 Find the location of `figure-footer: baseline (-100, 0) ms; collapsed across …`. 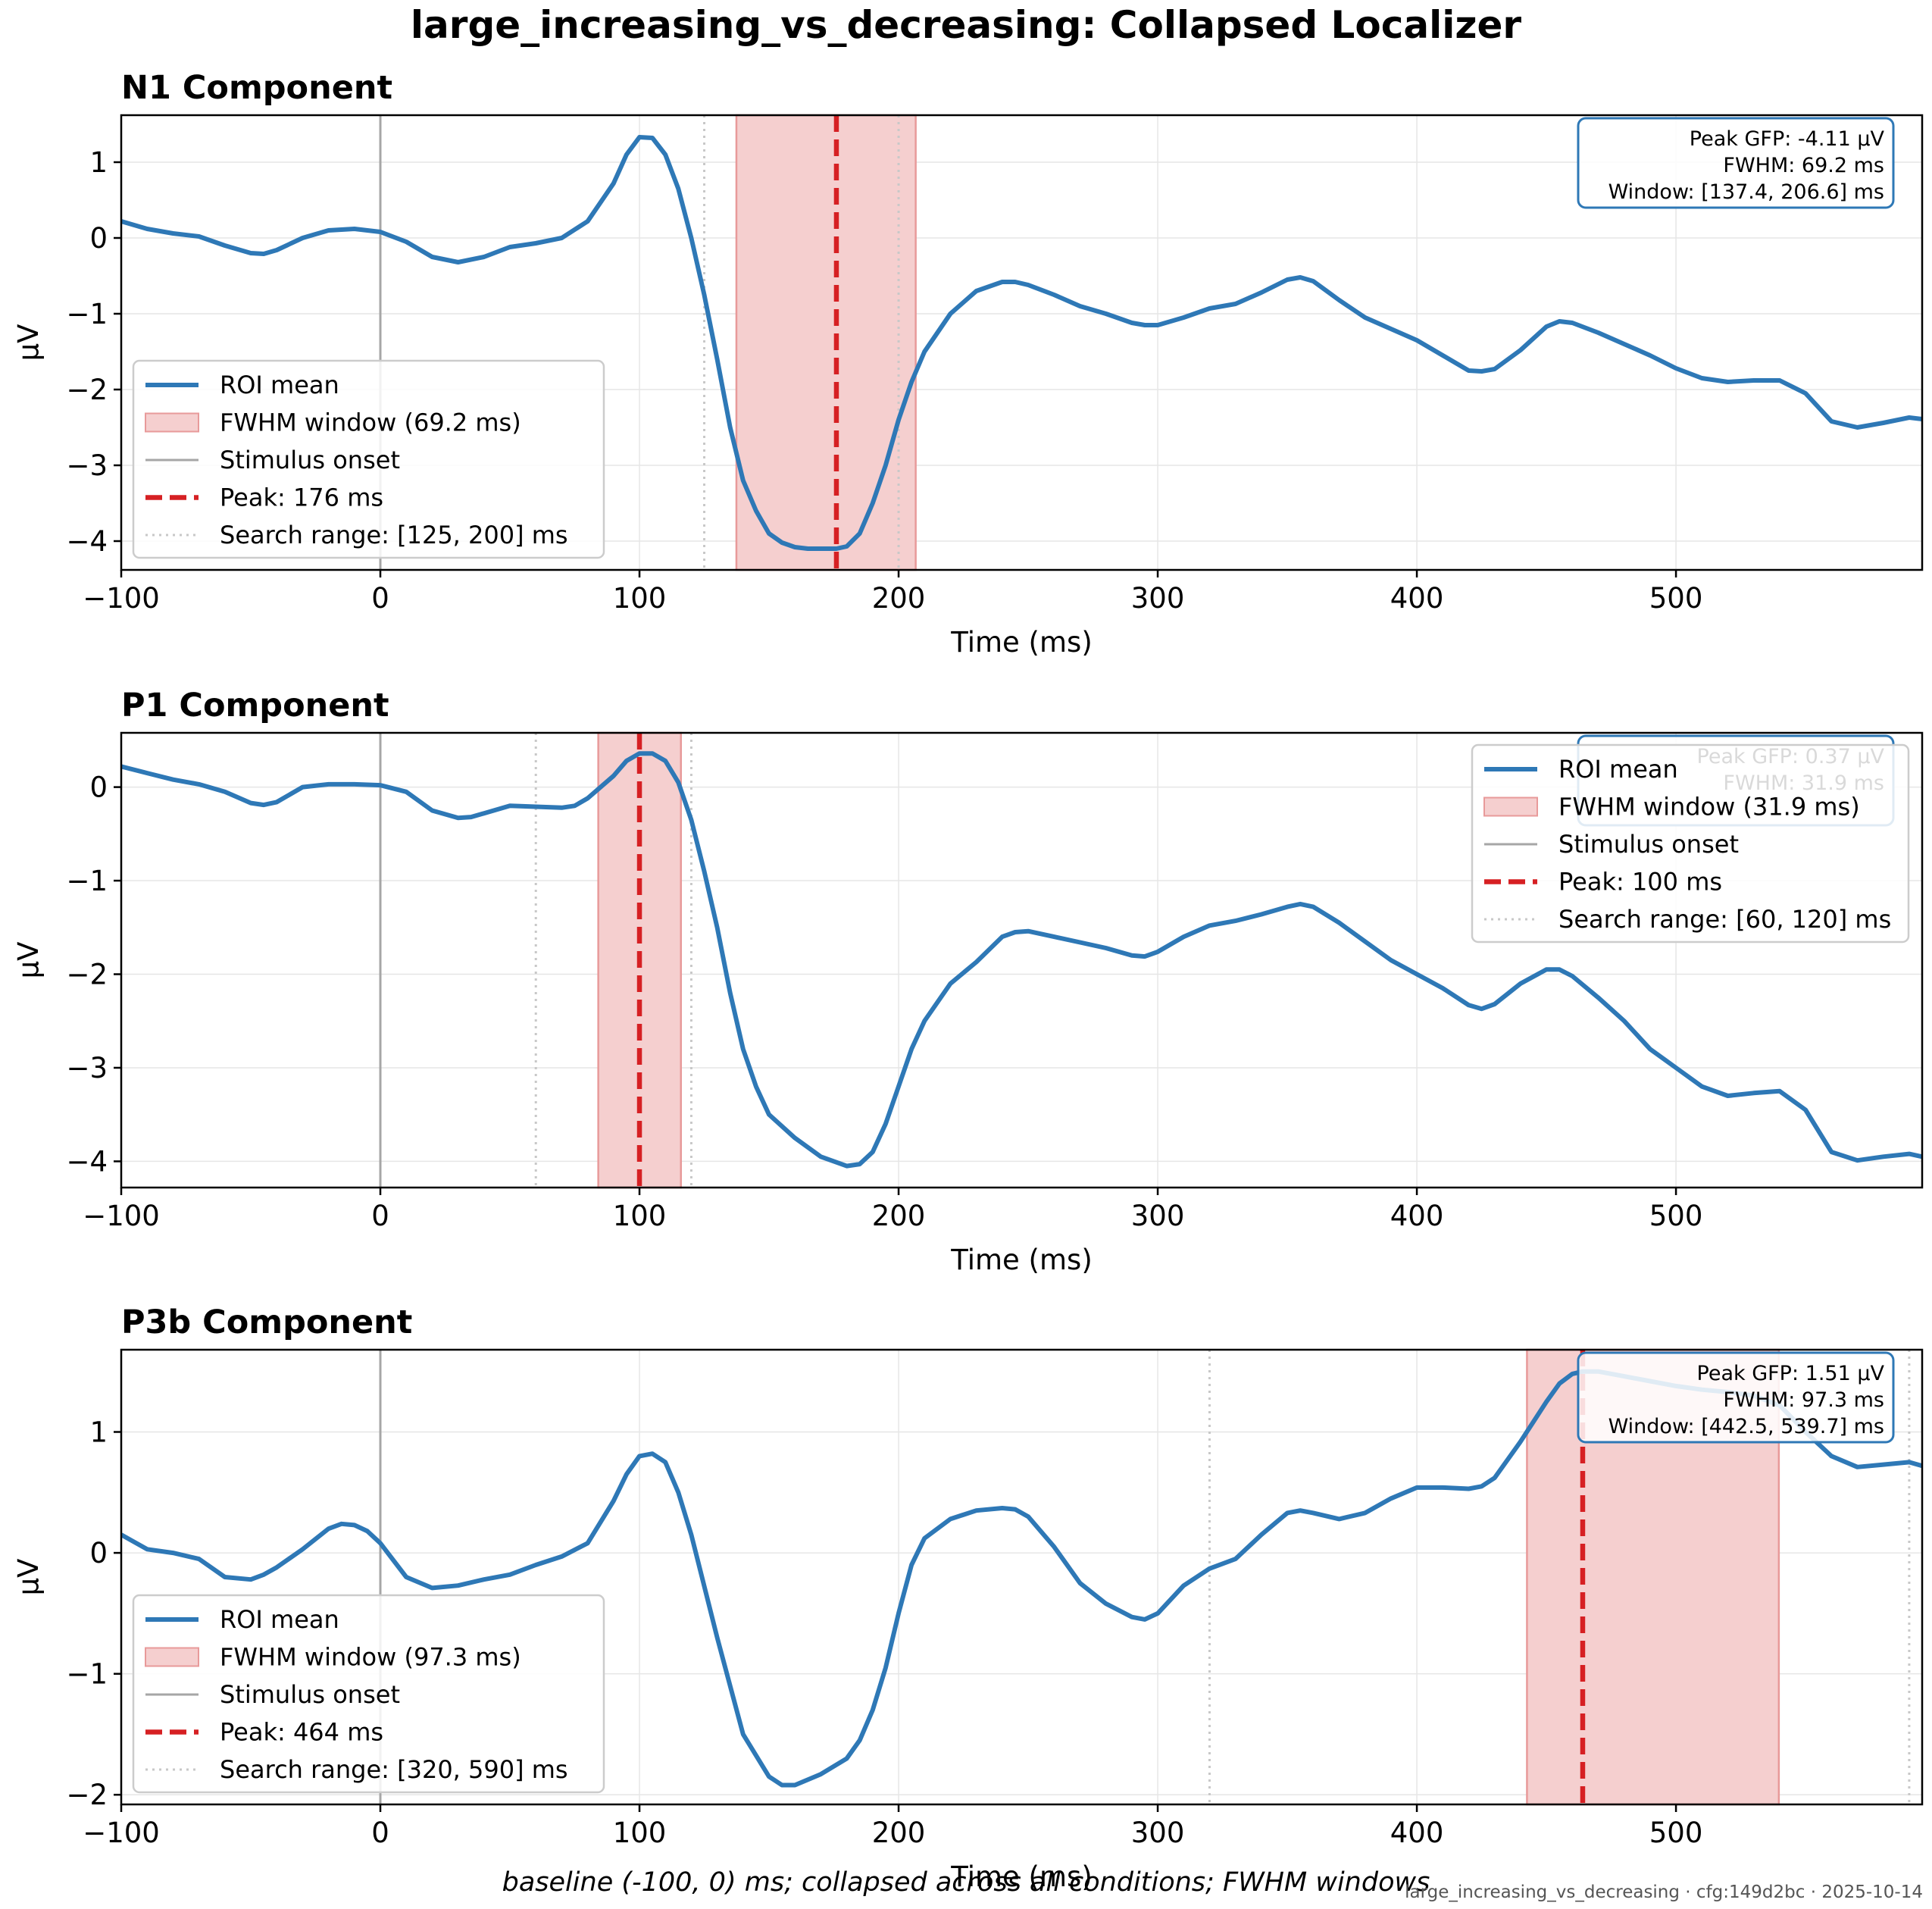

figure-footer: baseline (-100, 0) ms; collapsed across … is located at coordinates (966, 1882).